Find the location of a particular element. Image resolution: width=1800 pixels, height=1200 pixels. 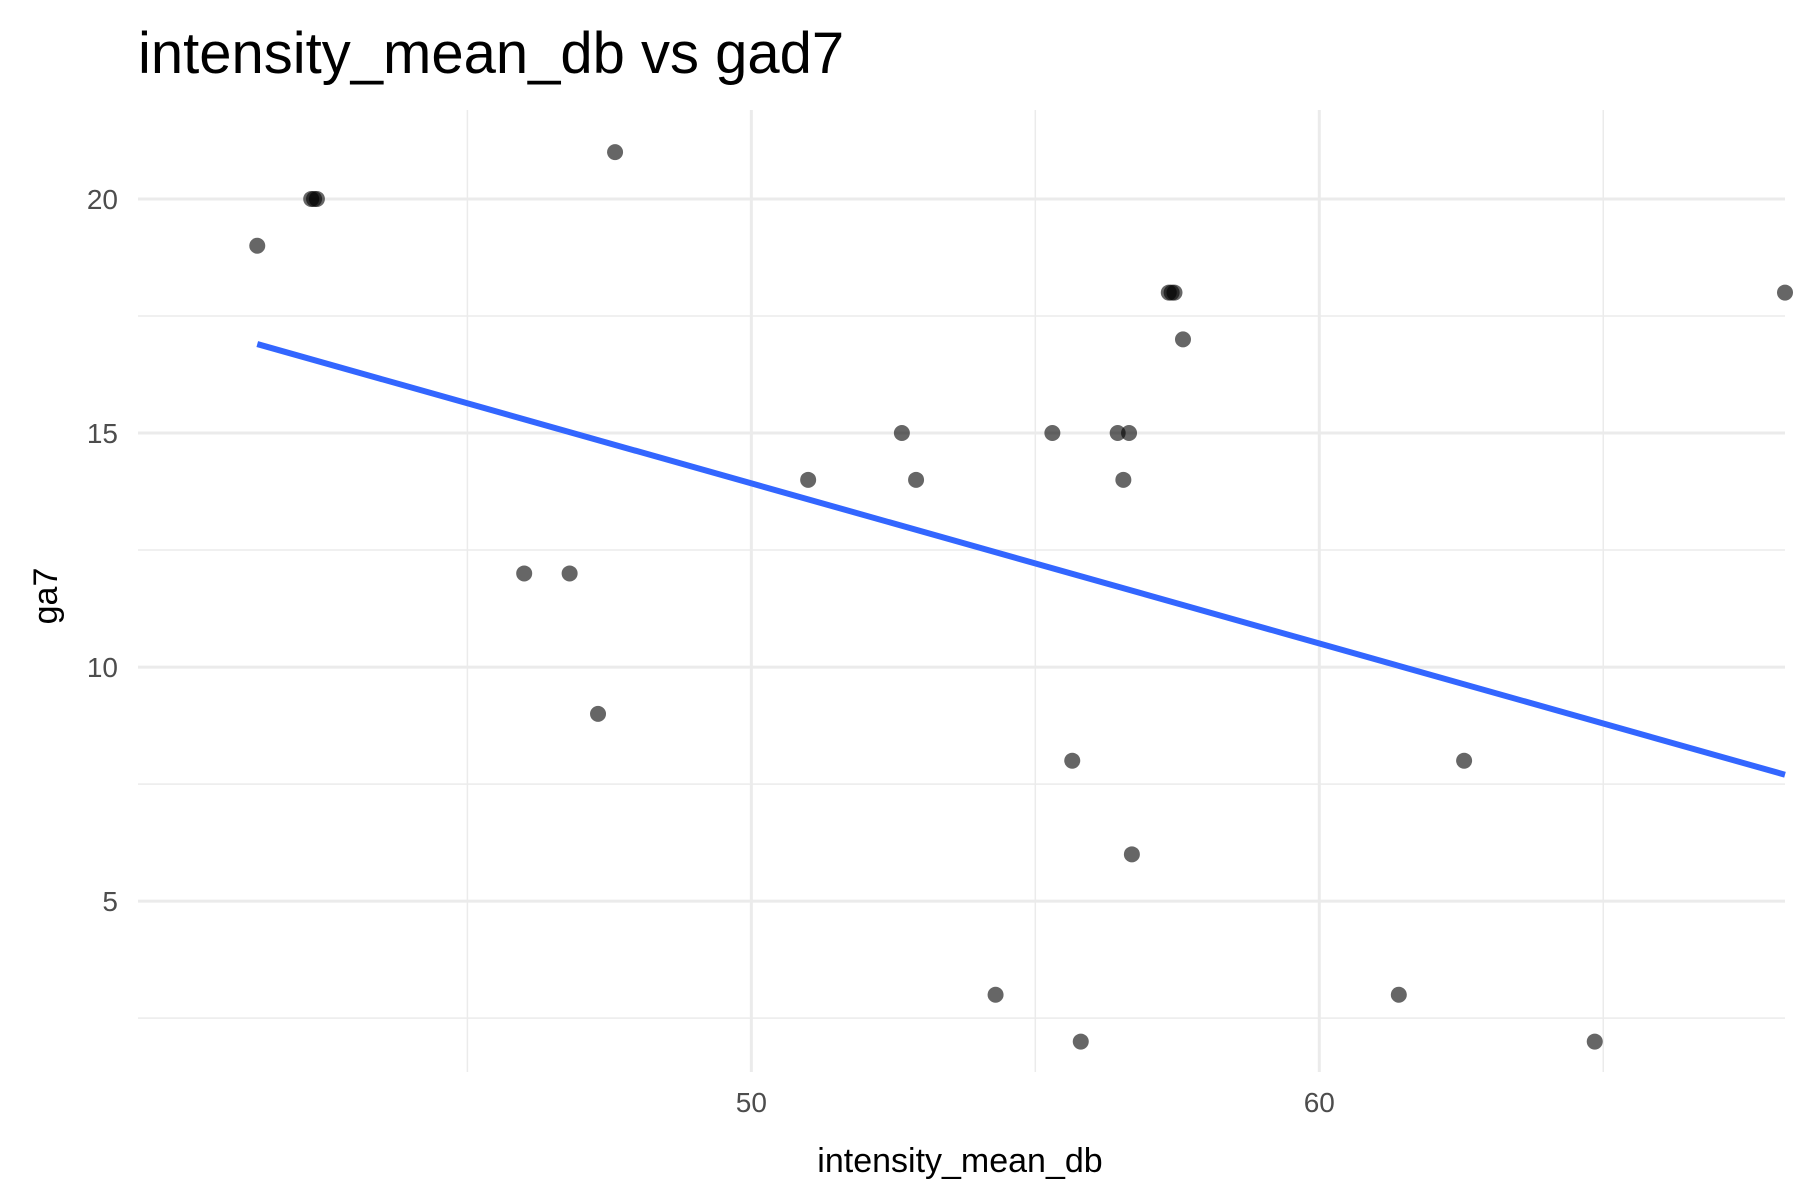

y-tick-label: 5 is located at coordinates (110, 901).